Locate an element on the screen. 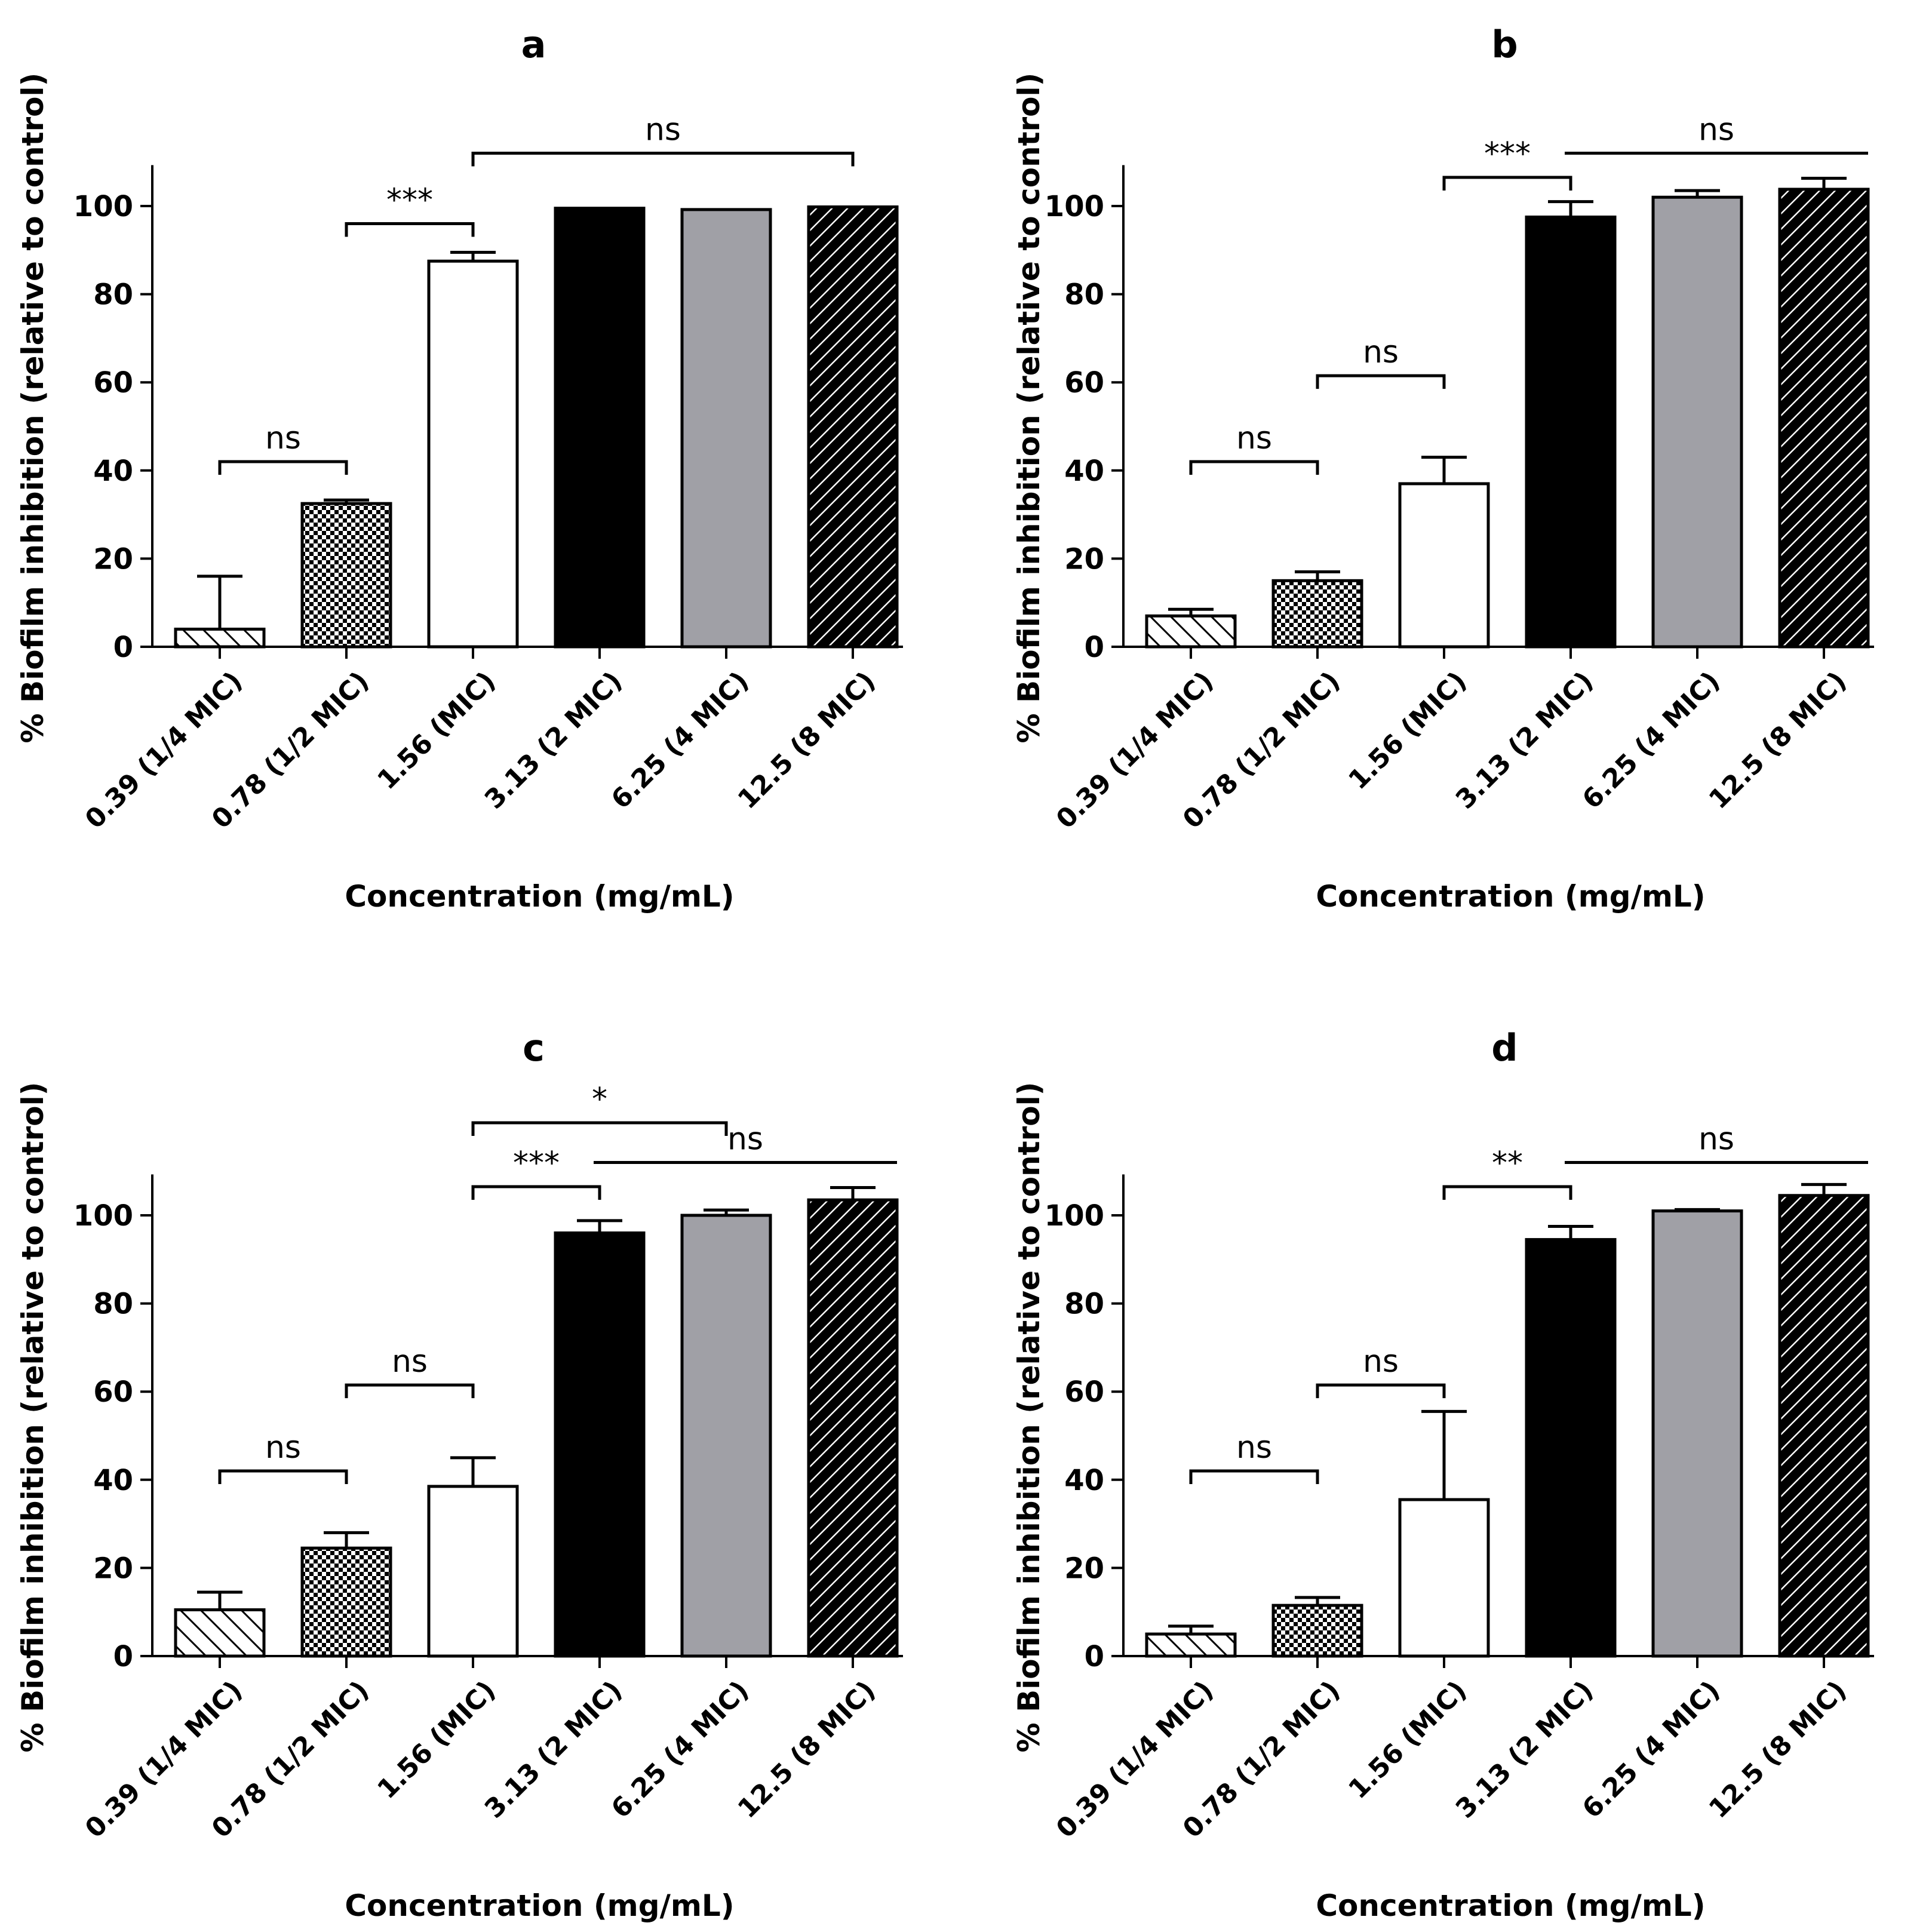  panel-title: b is located at coordinates (1504, 44).